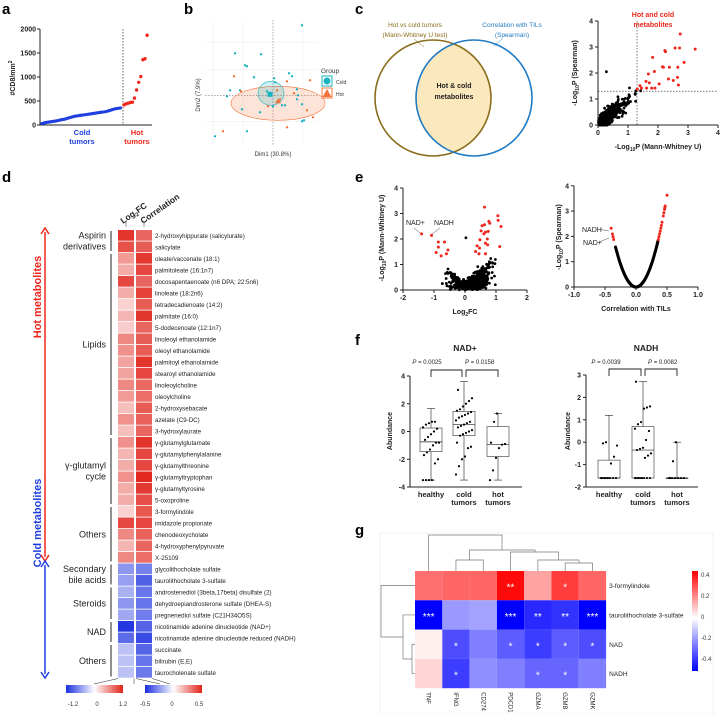 The image size is (720, 714). I want to click on f-nadplus-pvalue-2: P = 0.0158, so click(480, 363).